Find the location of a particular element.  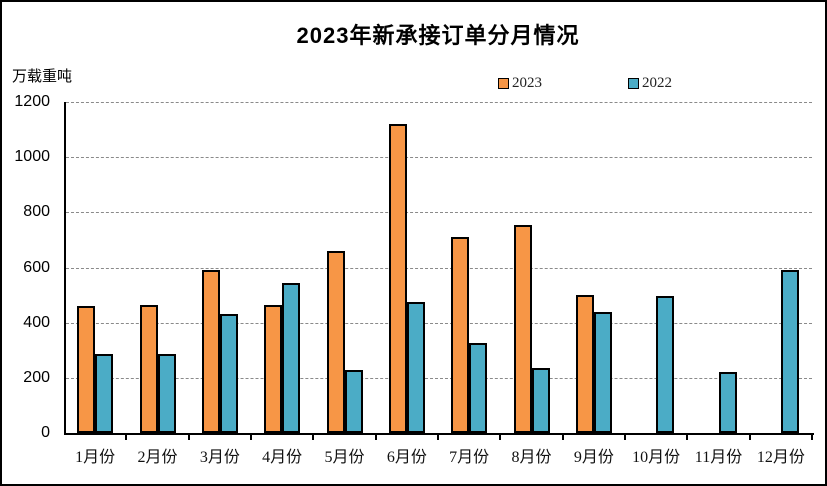

bar-2023-9月份 is located at coordinates (584, 364).